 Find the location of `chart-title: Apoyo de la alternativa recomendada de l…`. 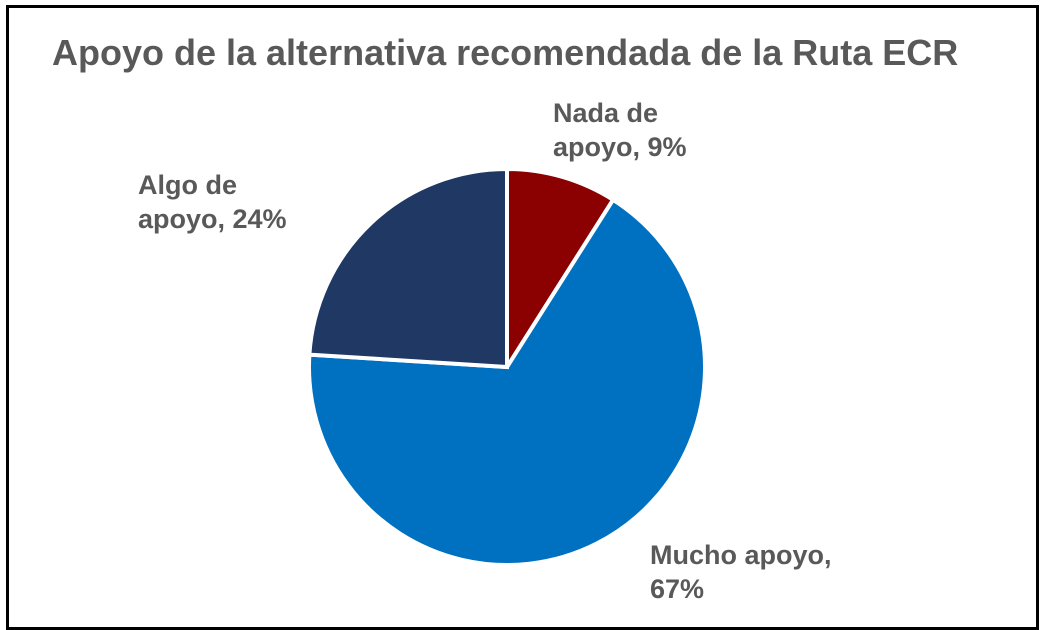

chart-title: Apoyo de la alternativa recomendada de l… is located at coordinates (505, 52).